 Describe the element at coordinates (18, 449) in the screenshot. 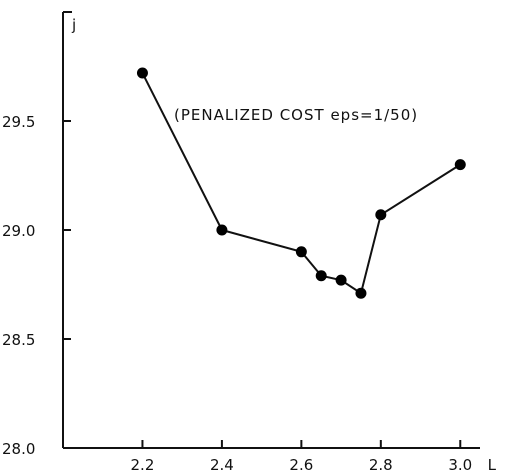

I see `y-tick-label: 28.0` at that location.